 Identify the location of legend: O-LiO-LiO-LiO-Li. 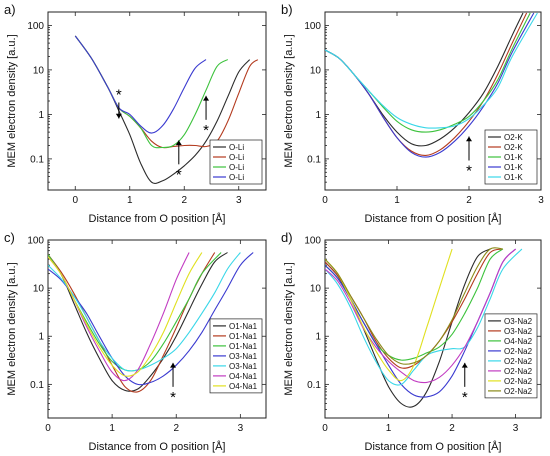
(236, 162).